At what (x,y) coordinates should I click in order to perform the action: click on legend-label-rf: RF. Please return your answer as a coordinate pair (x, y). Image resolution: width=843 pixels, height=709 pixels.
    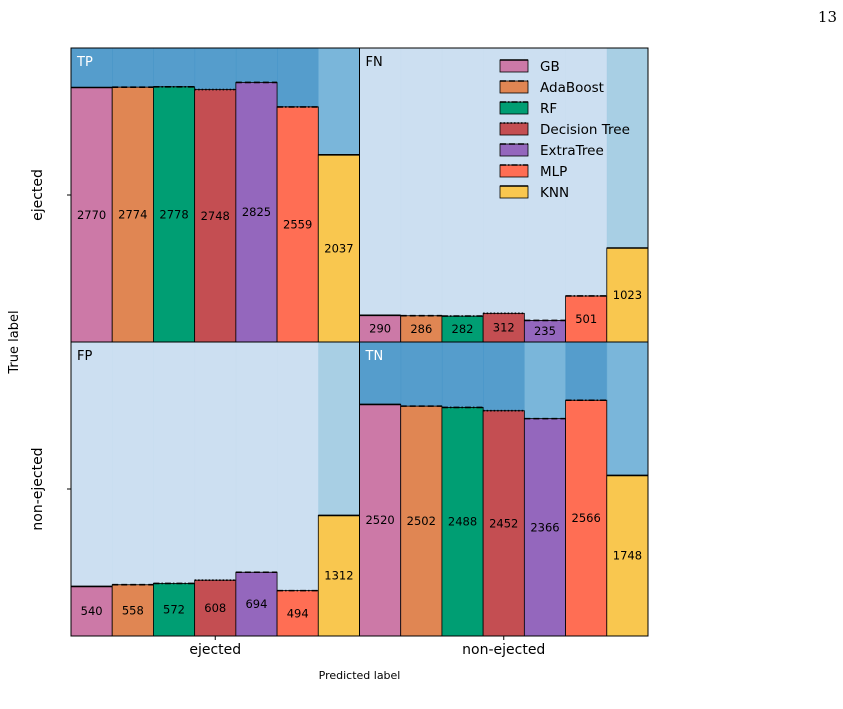
    Looking at the image, I should click on (548, 109).